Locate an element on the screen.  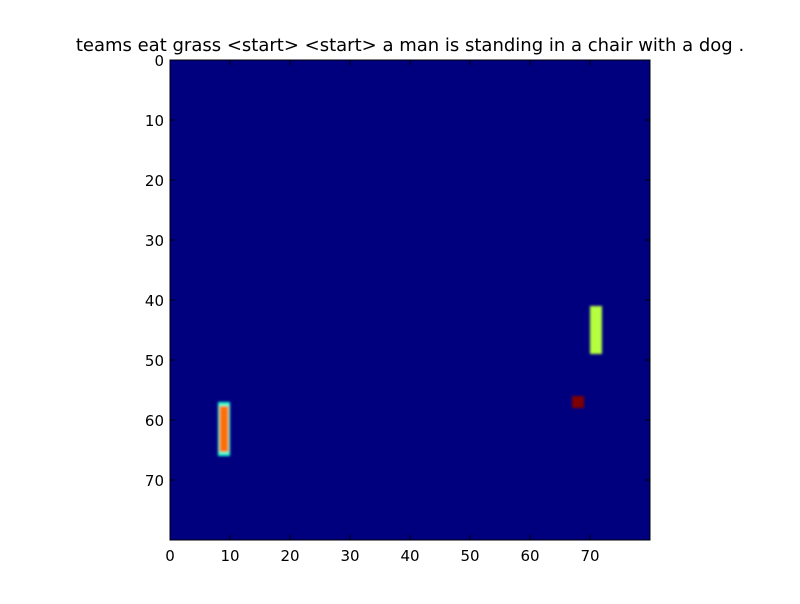
y-tick-label: 60 is located at coordinates (154, 421).